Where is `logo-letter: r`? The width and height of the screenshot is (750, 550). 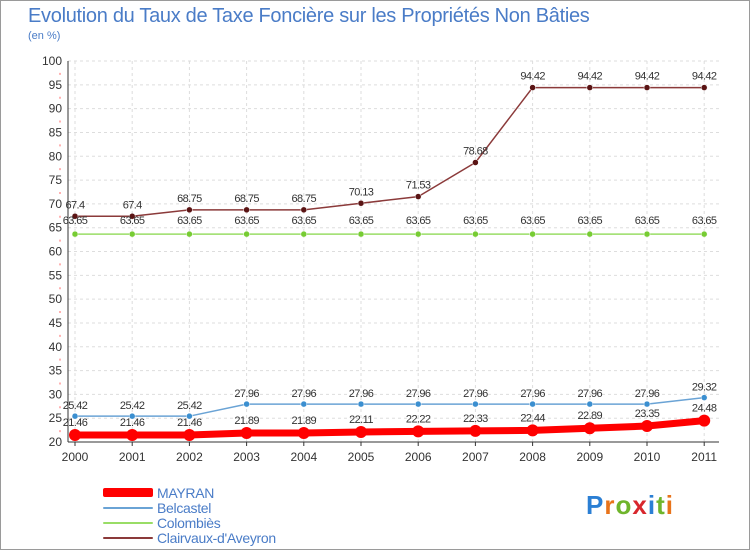
logo-letter: r is located at coordinates (610, 505).